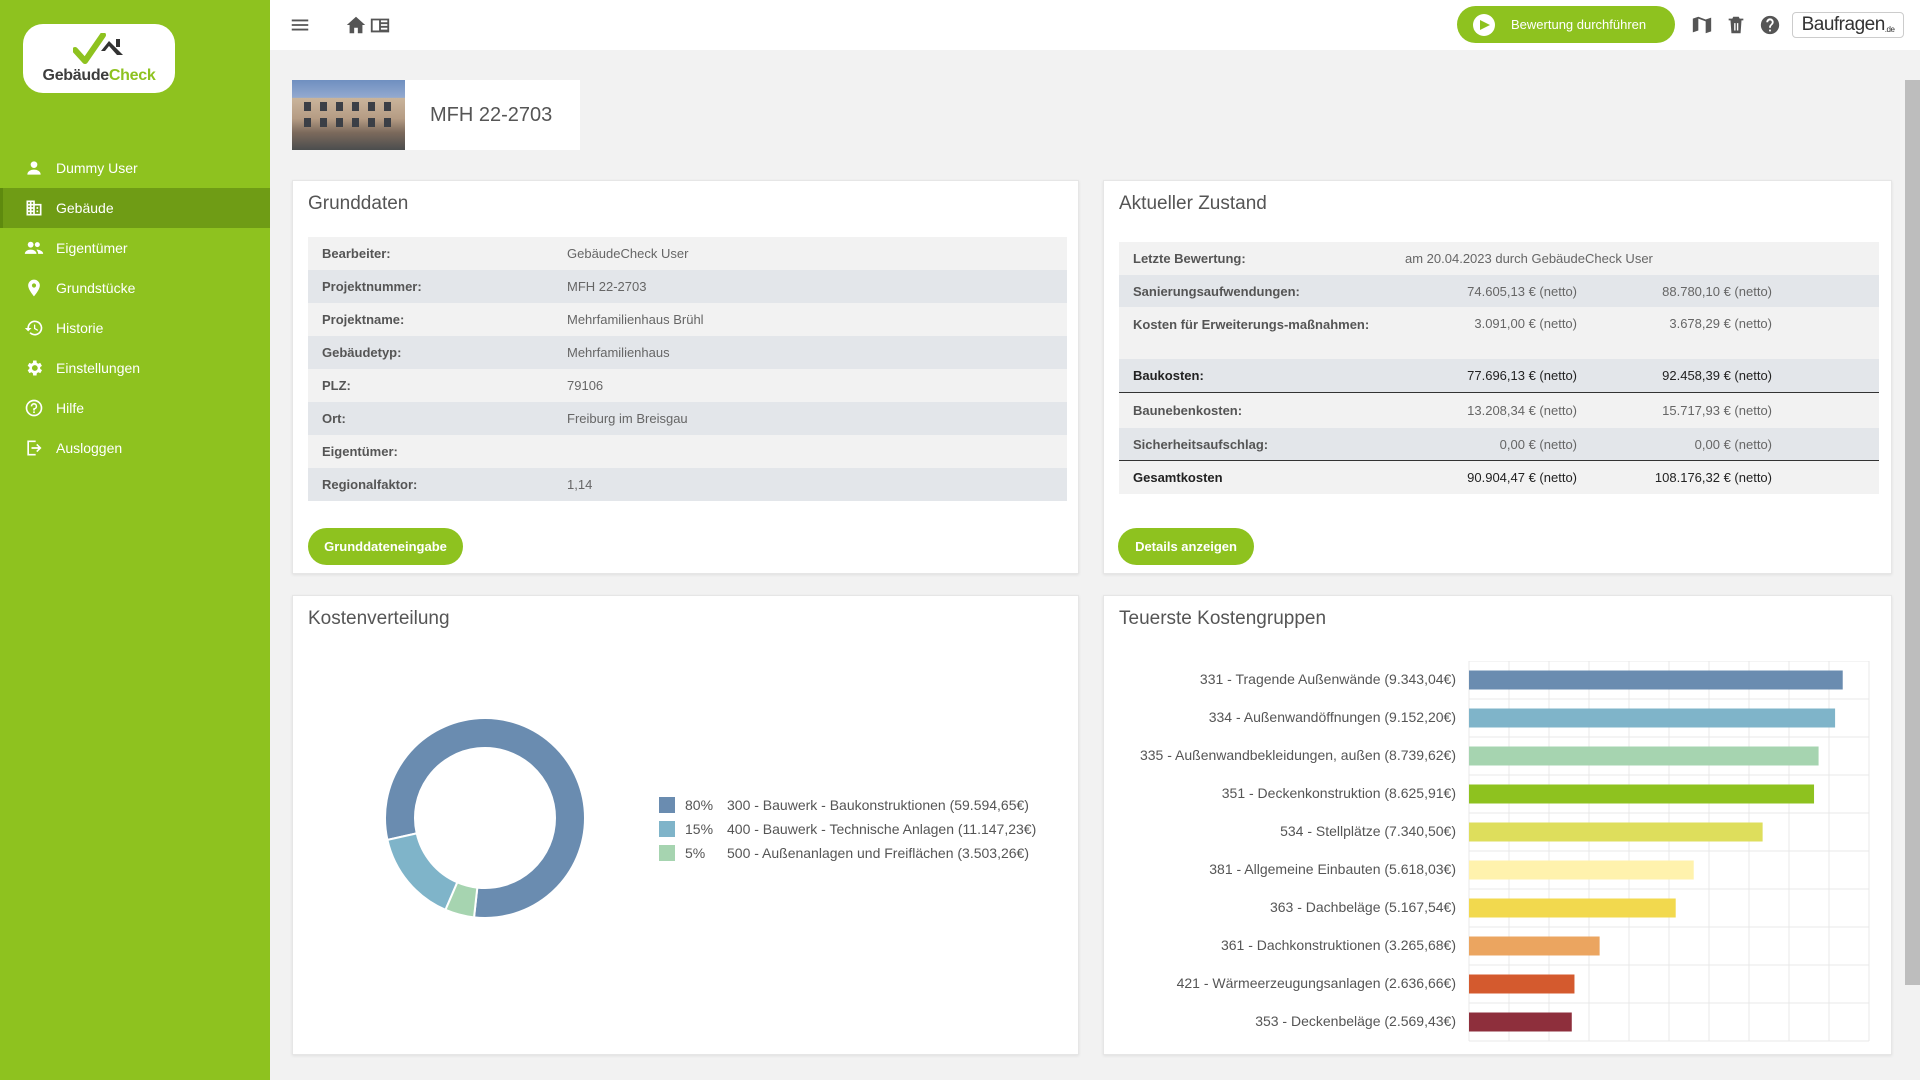  I want to click on table-row: Ort: Freiburg im Breisgau, so click(687, 418).